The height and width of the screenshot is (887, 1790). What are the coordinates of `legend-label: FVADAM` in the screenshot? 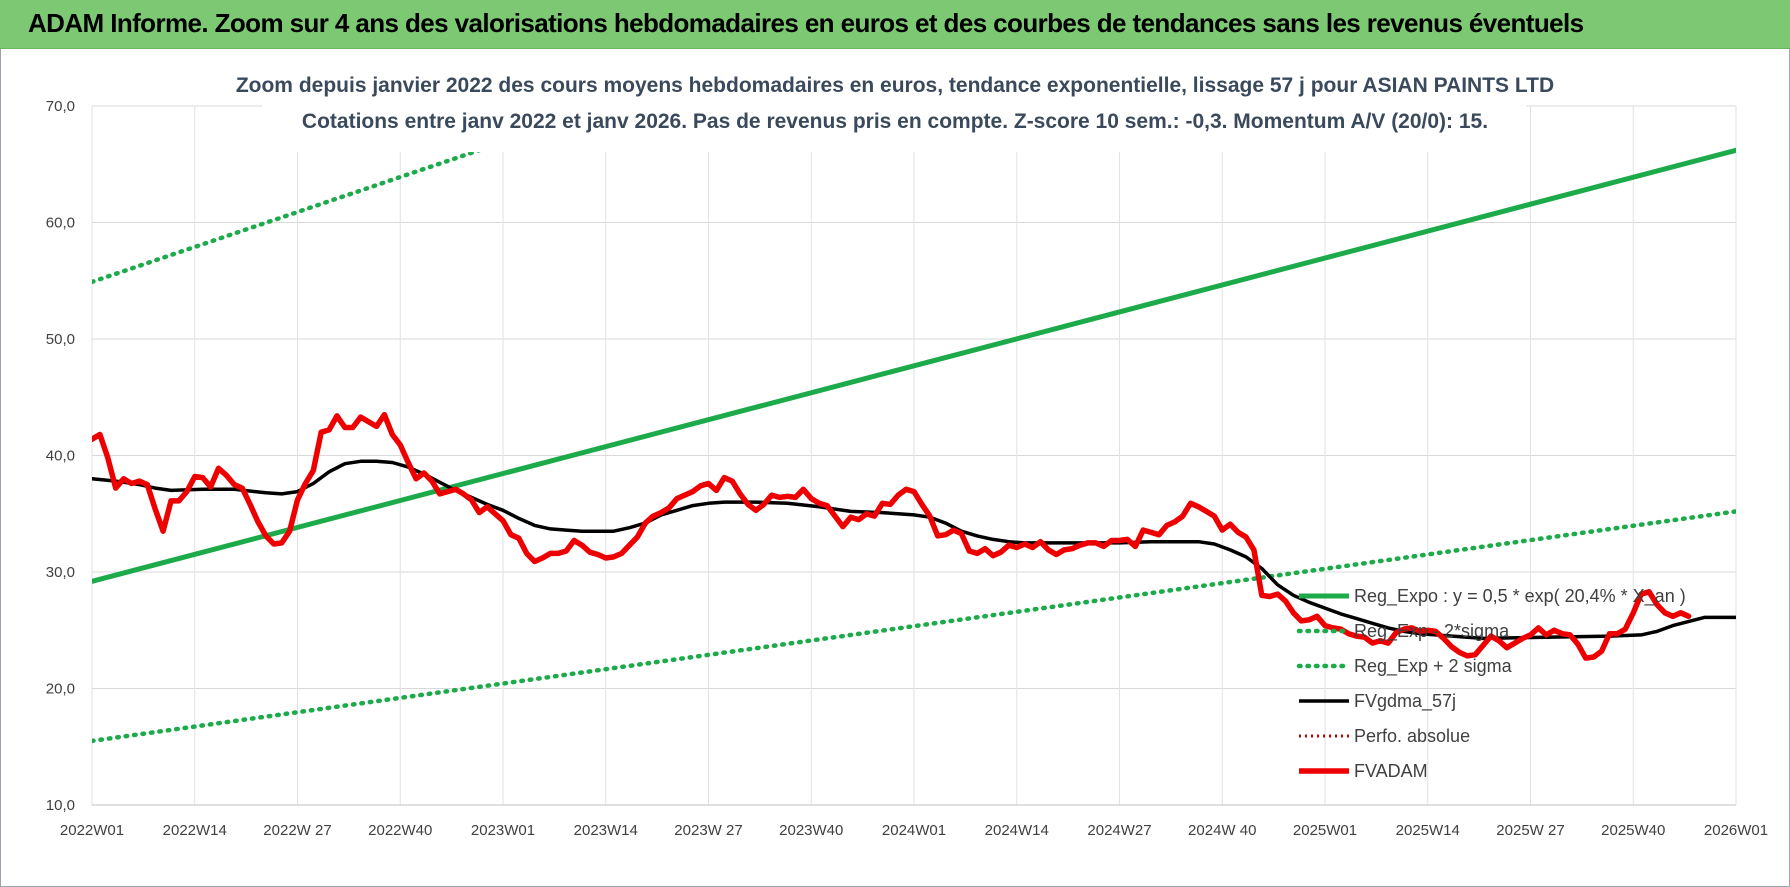 It's located at (1391, 771).